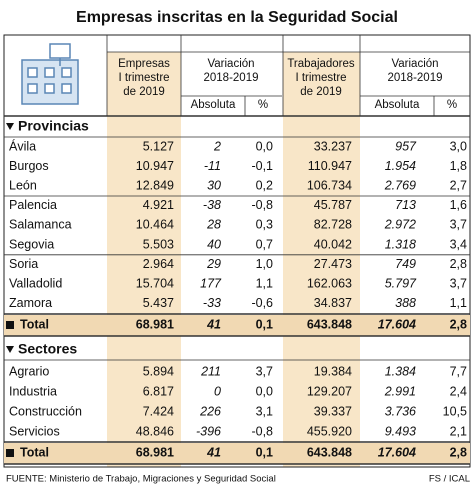 The image size is (474, 488). I want to click on cell: 129.207, so click(329, 391).